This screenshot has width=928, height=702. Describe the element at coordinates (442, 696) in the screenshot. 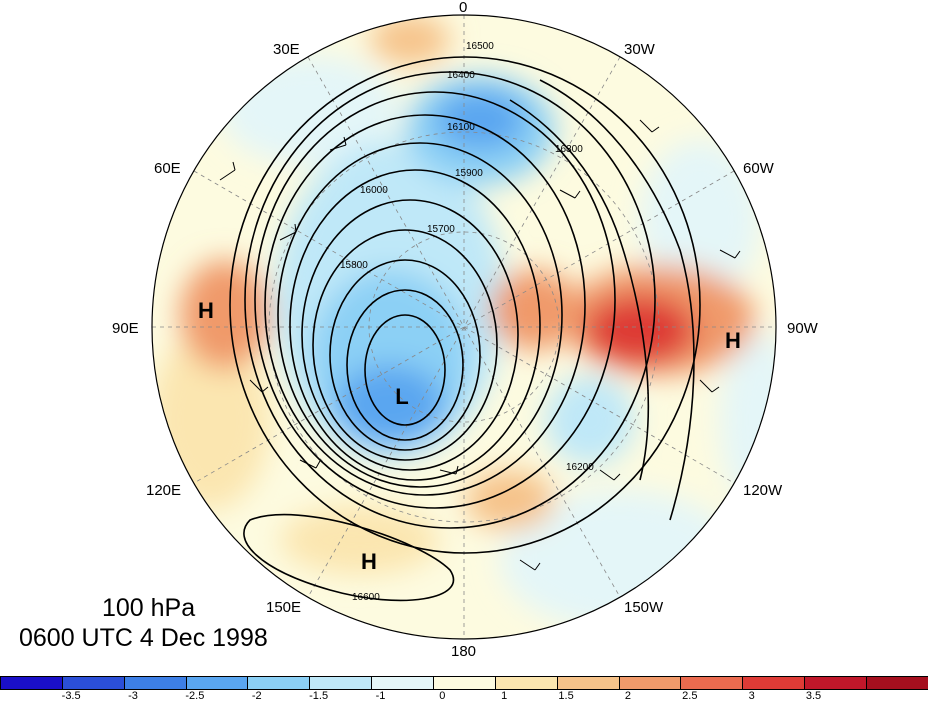

I see `colorbar-tick-label: 0` at that location.